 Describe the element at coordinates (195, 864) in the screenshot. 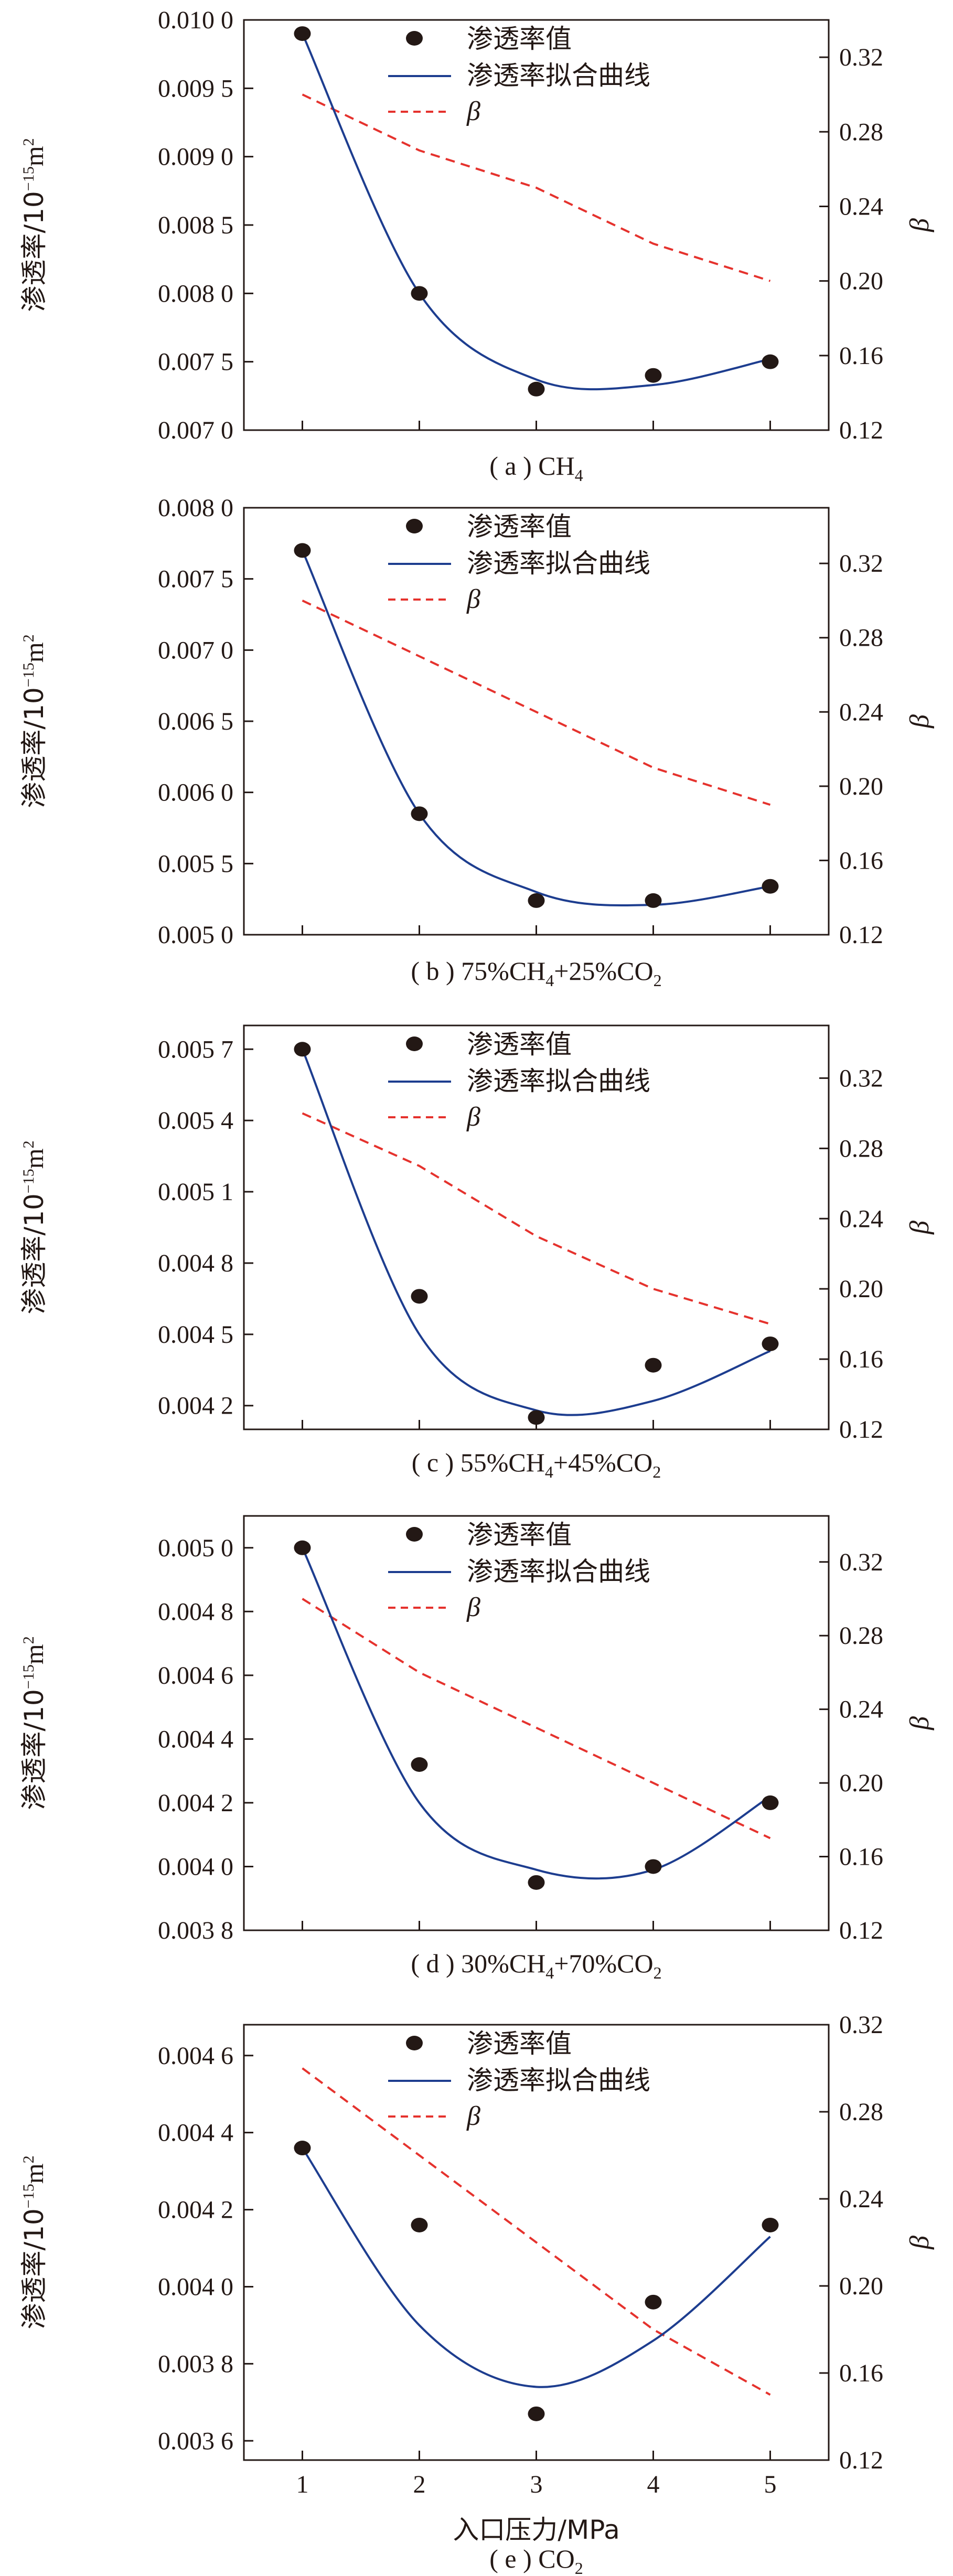

I see `y-tick-label: 0.005 5` at that location.